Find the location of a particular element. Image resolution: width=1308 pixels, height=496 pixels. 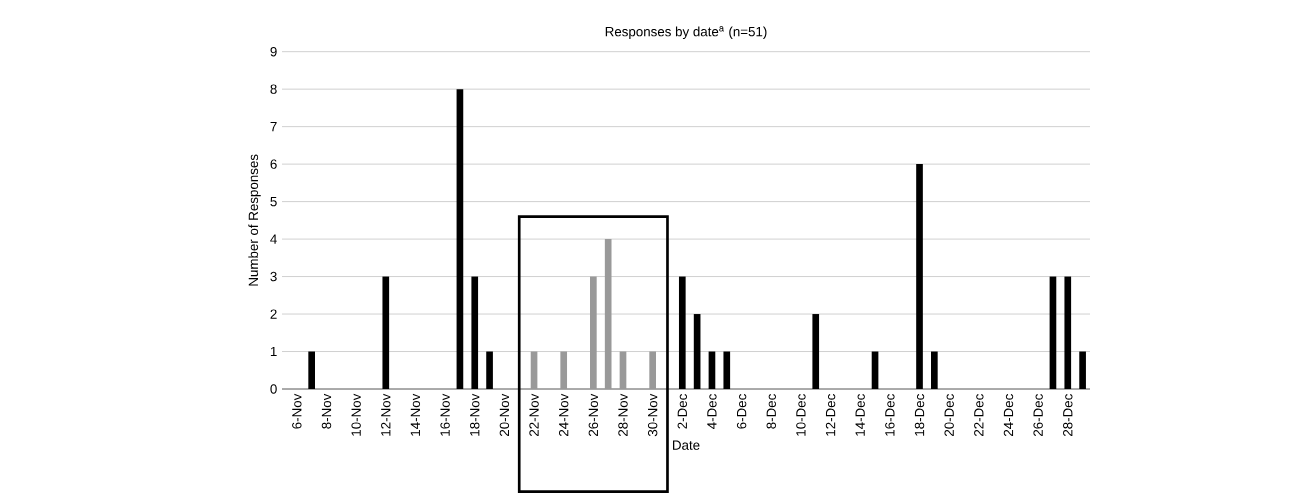

y-tick-label: 6 is located at coordinates (273, 164).